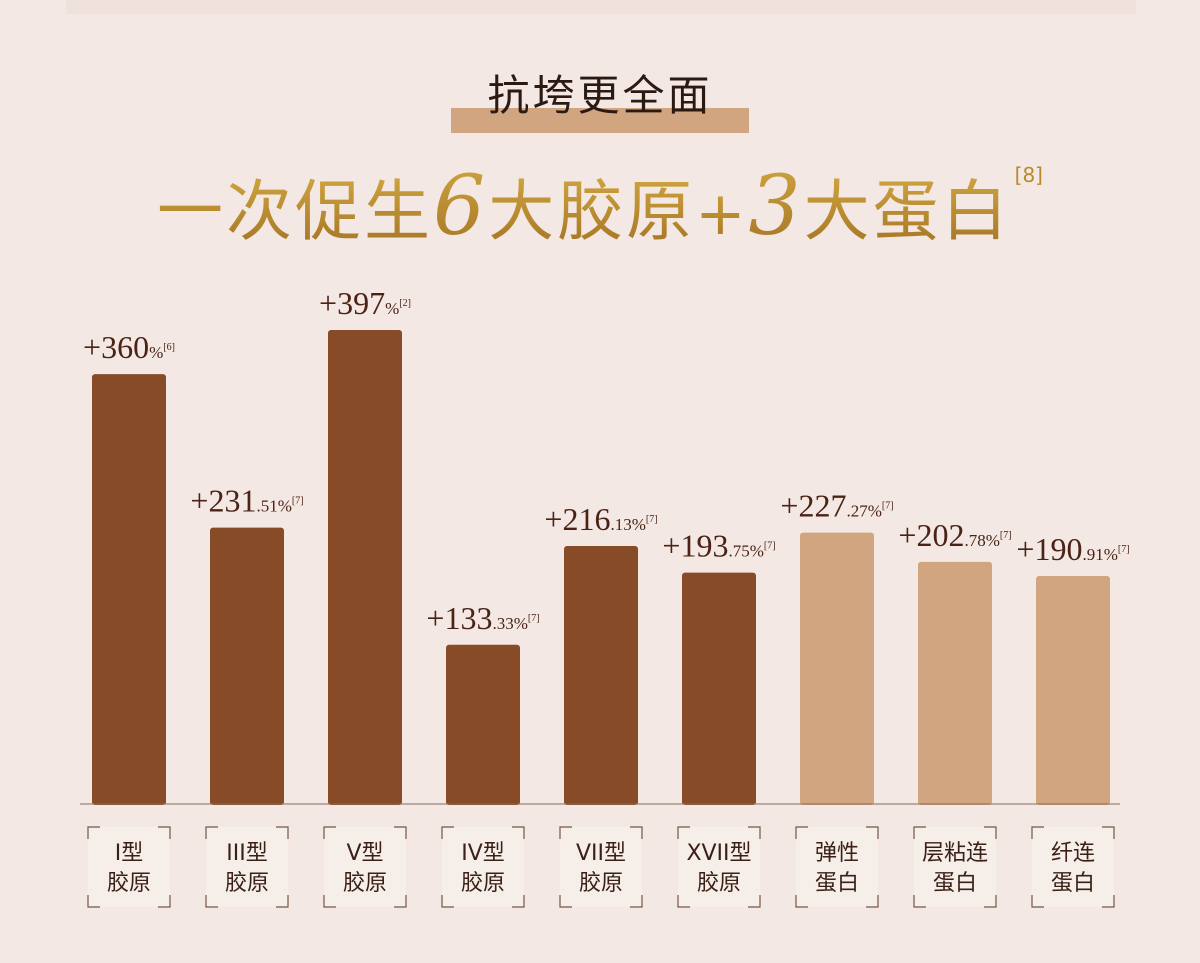 Image resolution: width=1200 pixels, height=963 pixels. What do you see at coordinates (627, 524) in the screenshot?
I see `data-label-dec: .13%` at bounding box center [627, 524].